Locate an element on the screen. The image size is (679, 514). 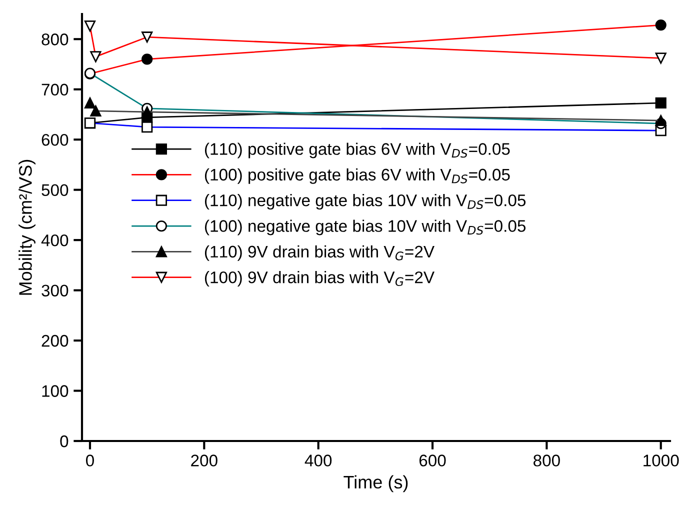
x-tick-label: 200 is located at coordinates (204, 460).